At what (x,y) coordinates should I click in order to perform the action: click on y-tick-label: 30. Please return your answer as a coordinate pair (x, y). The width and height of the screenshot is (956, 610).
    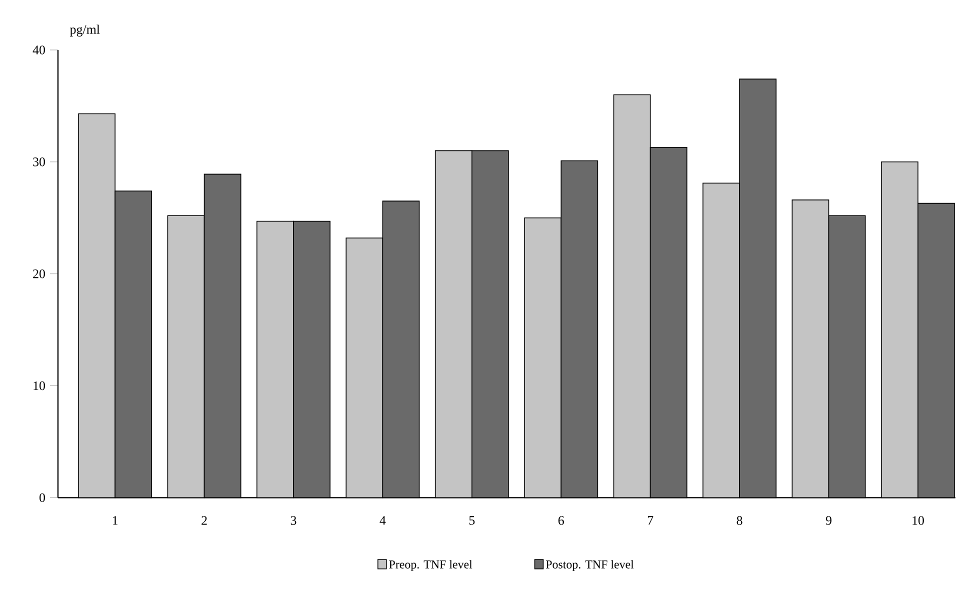
    Looking at the image, I should click on (39, 162).